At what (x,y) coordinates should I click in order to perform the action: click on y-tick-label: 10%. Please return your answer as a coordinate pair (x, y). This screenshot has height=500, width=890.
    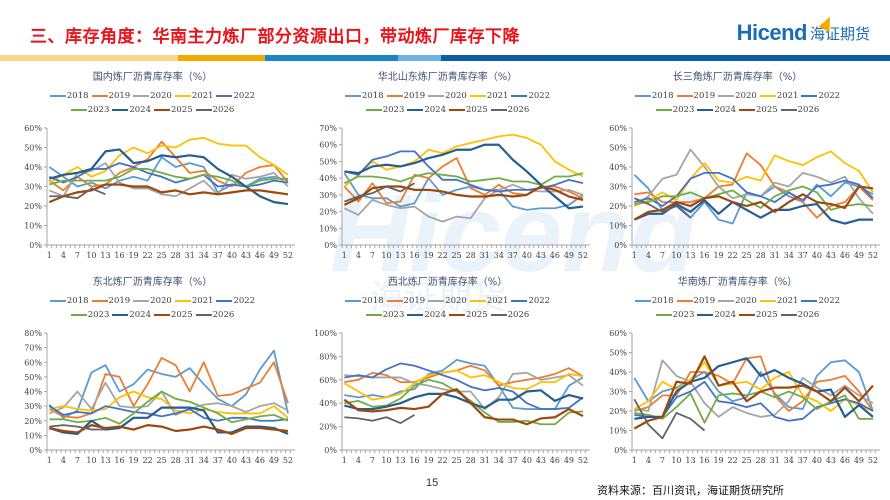
    Looking at the image, I should click on (618, 431).